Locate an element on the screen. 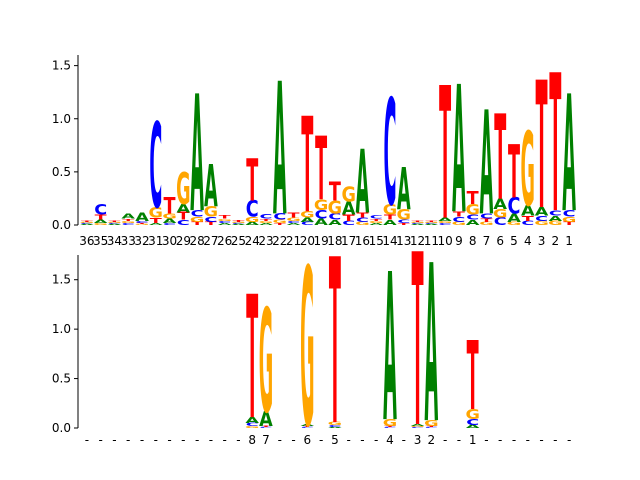 This screenshot has height=480, width=640. position-label: 18 is located at coordinates (334, 241).